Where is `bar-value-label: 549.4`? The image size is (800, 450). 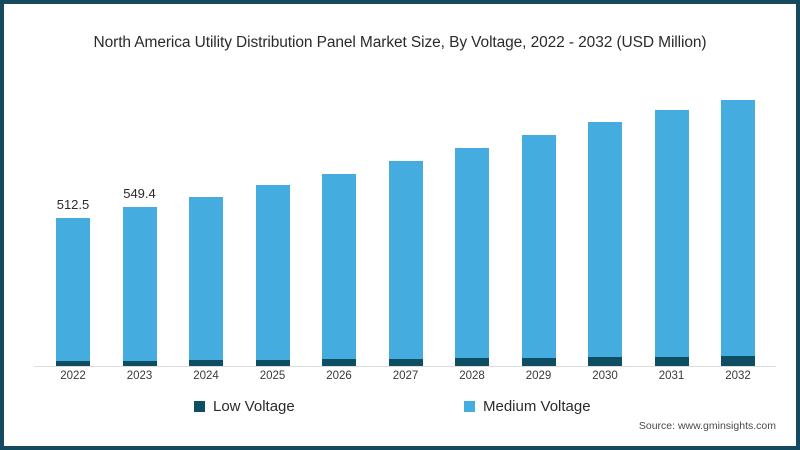 bar-value-label: 549.4 is located at coordinates (139, 194).